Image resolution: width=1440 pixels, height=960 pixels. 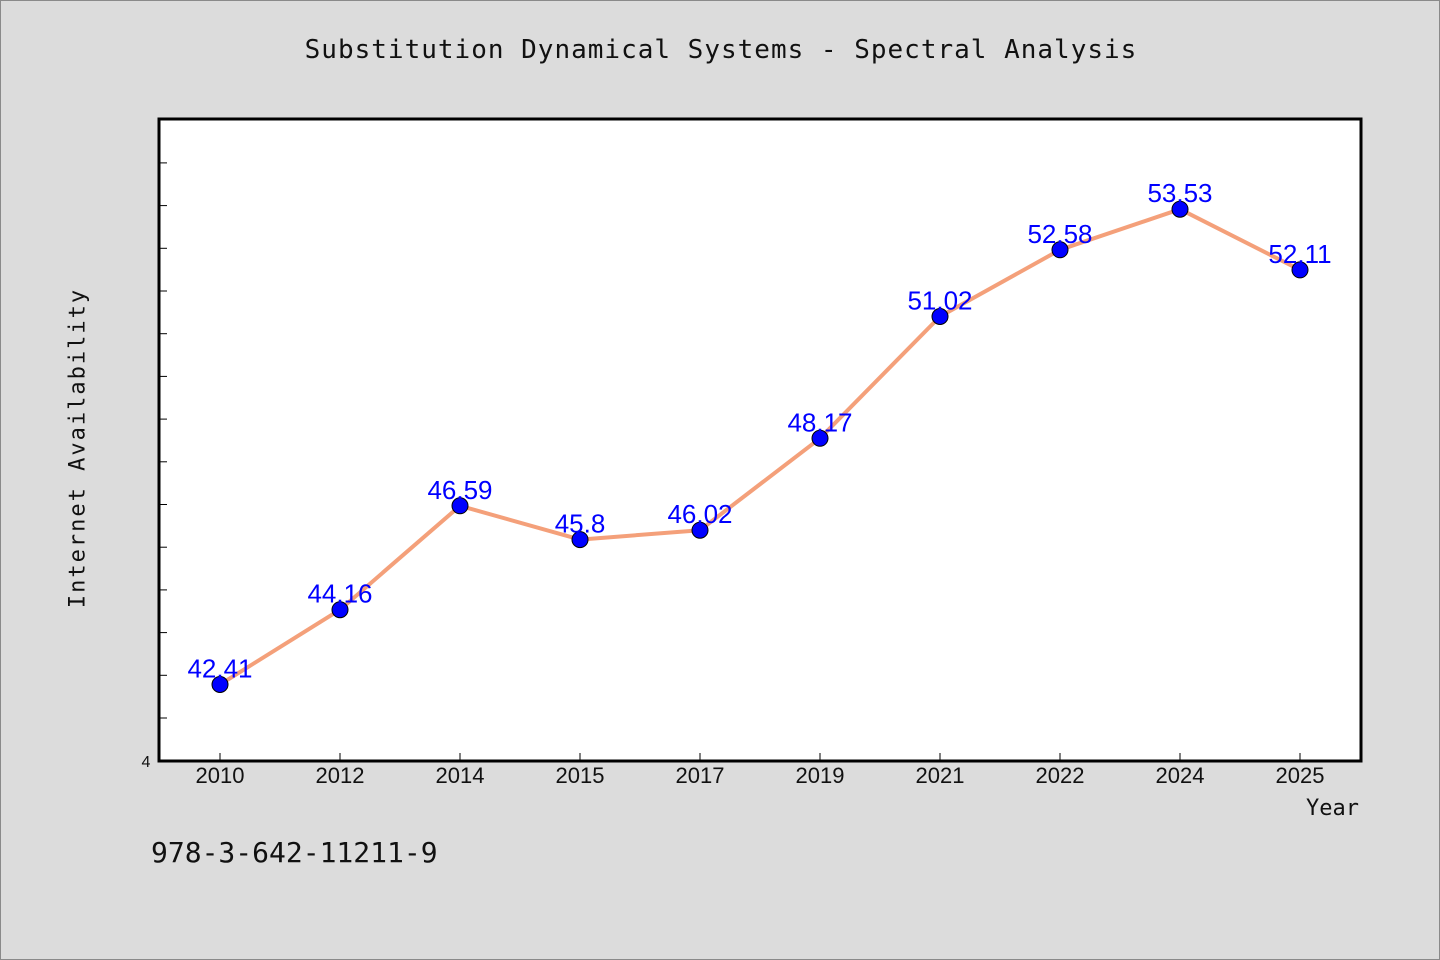 What do you see at coordinates (340, 775) in the screenshot?
I see `x-tick-label: 2012` at bounding box center [340, 775].